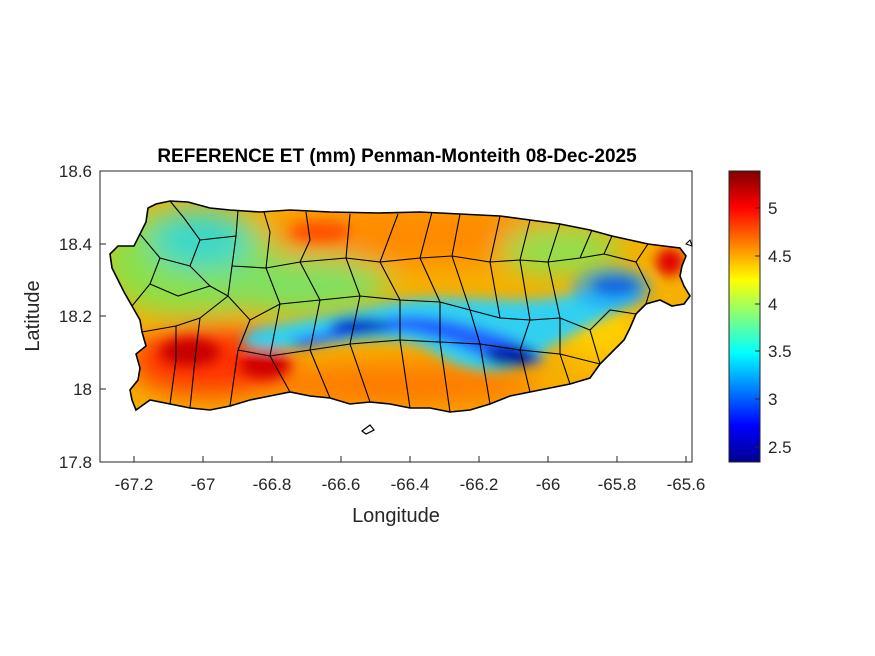 This screenshot has width=875, height=656. Describe the element at coordinates (75, 462) in the screenshot. I see `y-tick-label: 17.8` at that location.